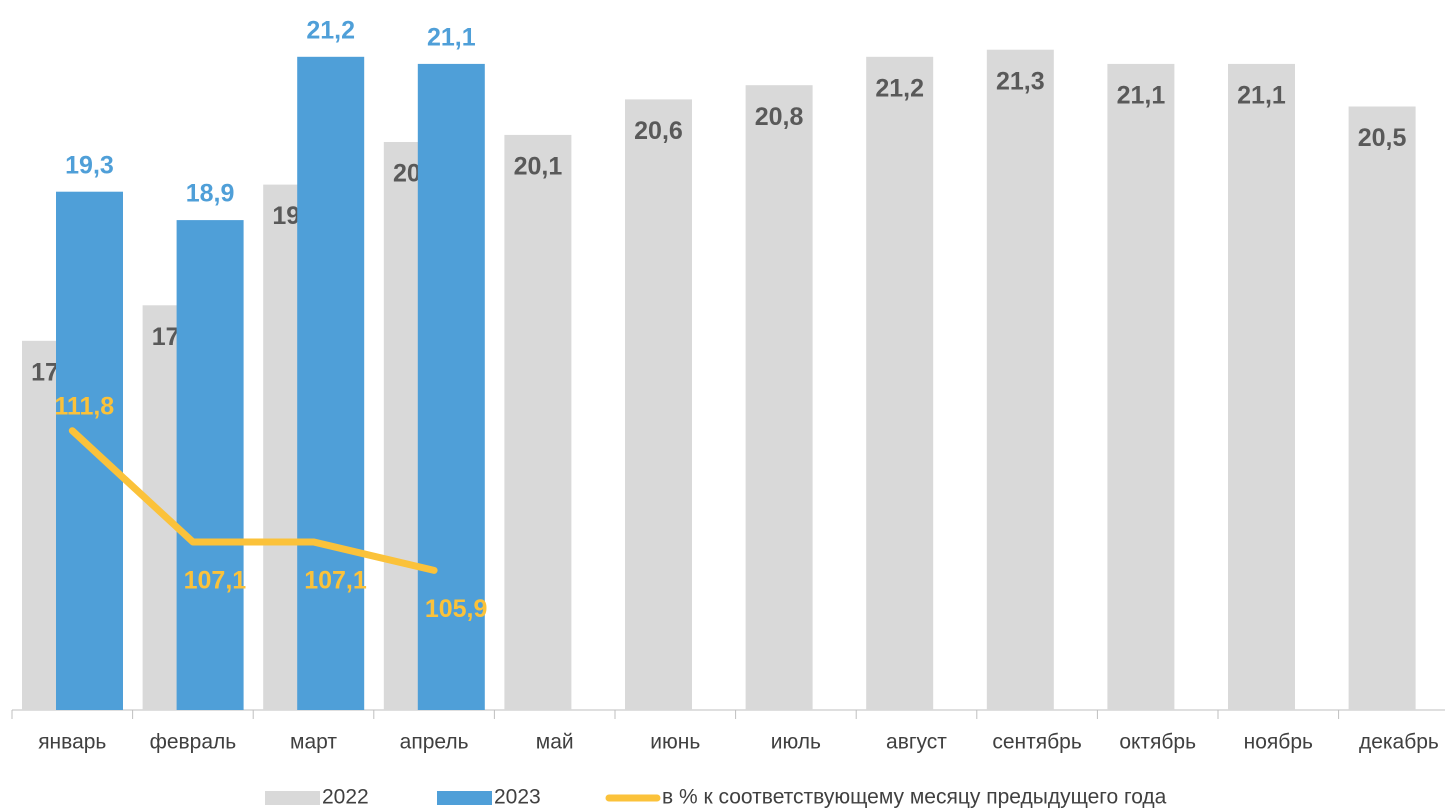 The width and height of the screenshot is (1445, 811). What do you see at coordinates (1020, 81) in the screenshot?
I see `data-label: 21,3` at bounding box center [1020, 81].